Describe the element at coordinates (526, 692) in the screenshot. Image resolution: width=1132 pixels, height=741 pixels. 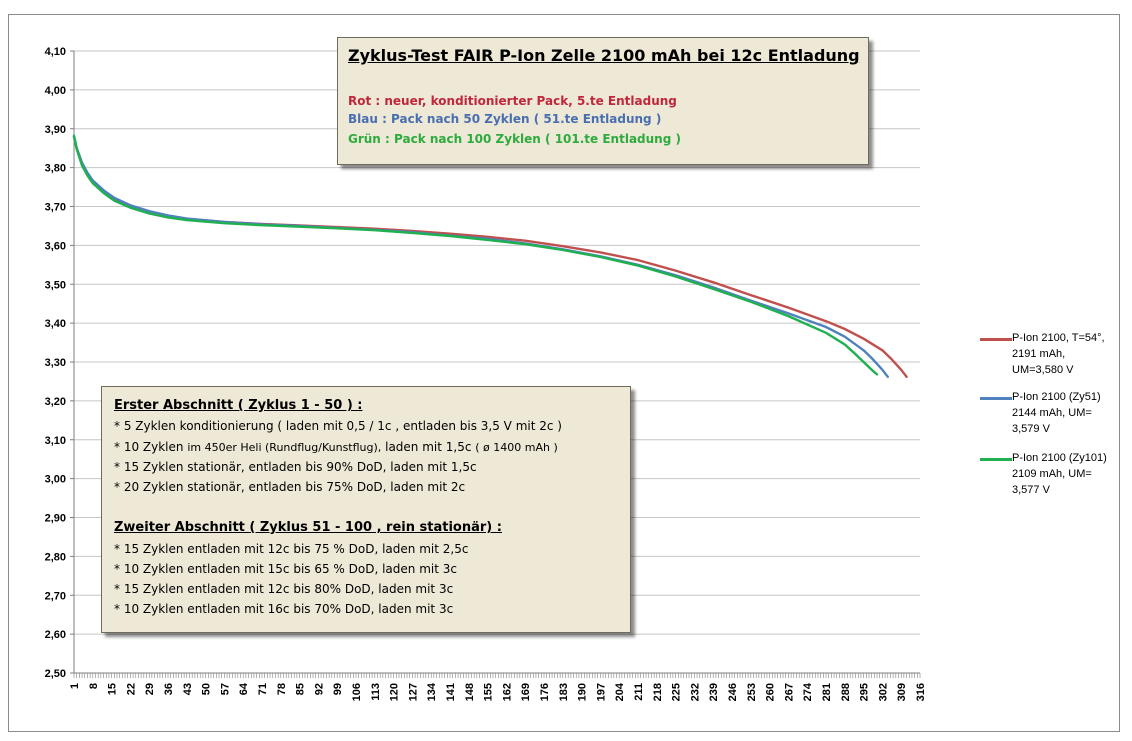
I see `x-tick-label: 169` at that location.